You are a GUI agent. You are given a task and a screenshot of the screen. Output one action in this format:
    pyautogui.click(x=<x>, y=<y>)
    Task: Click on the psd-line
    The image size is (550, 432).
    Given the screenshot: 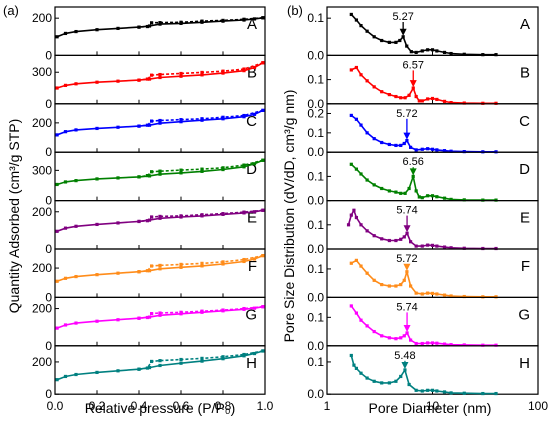 What is the action you would take?
    pyautogui.click(x=423, y=34)
    